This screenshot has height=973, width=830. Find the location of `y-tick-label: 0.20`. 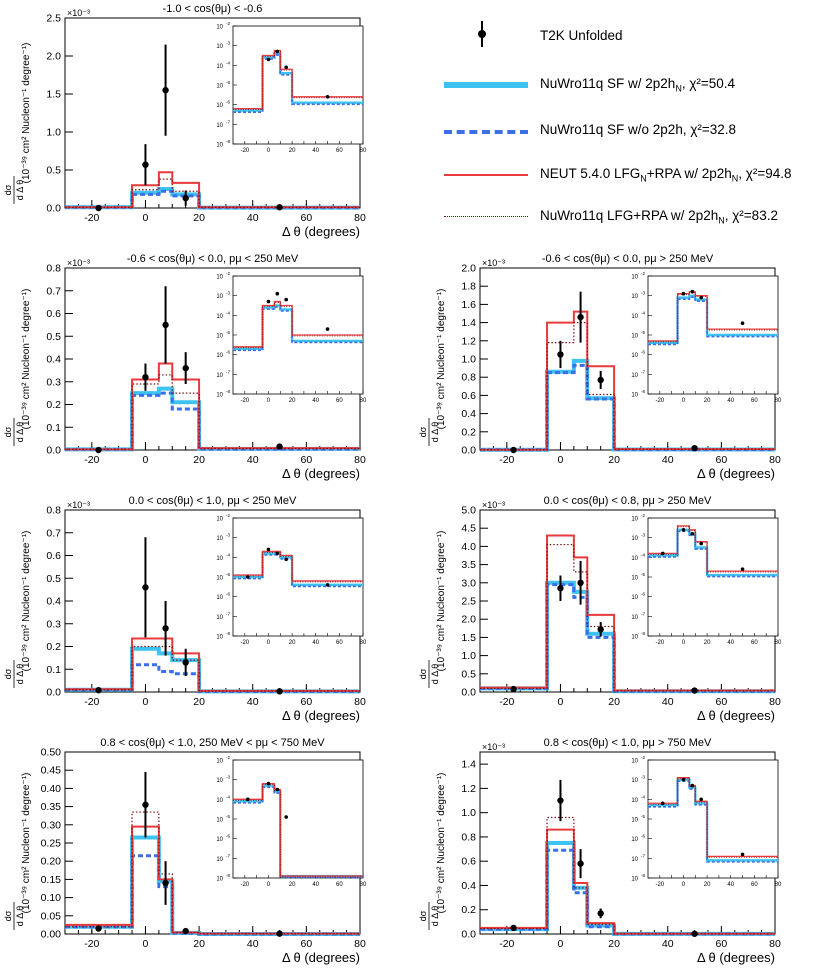

y-tick-label: 0.20 is located at coordinates (51, 862).